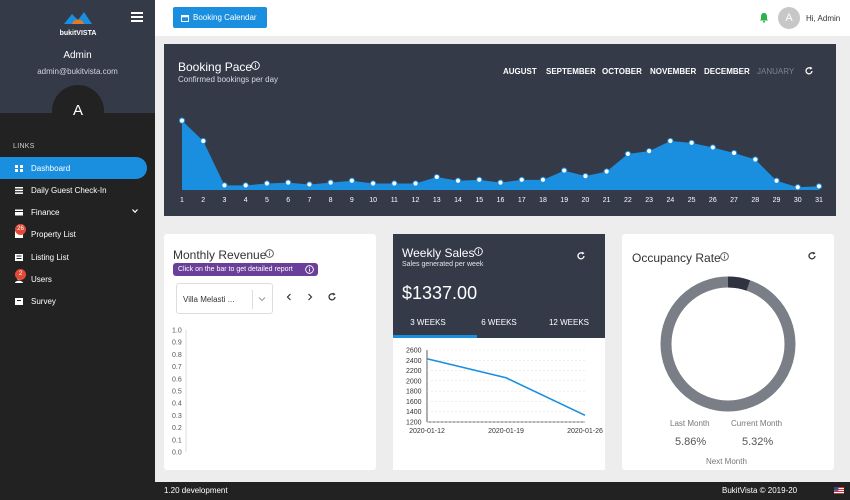 The width and height of the screenshot is (850, 500). What do you see at coordinates (414, 412) in the screenshot?
I see `y-tick-label: 1400` at bounding box center [414, 412].